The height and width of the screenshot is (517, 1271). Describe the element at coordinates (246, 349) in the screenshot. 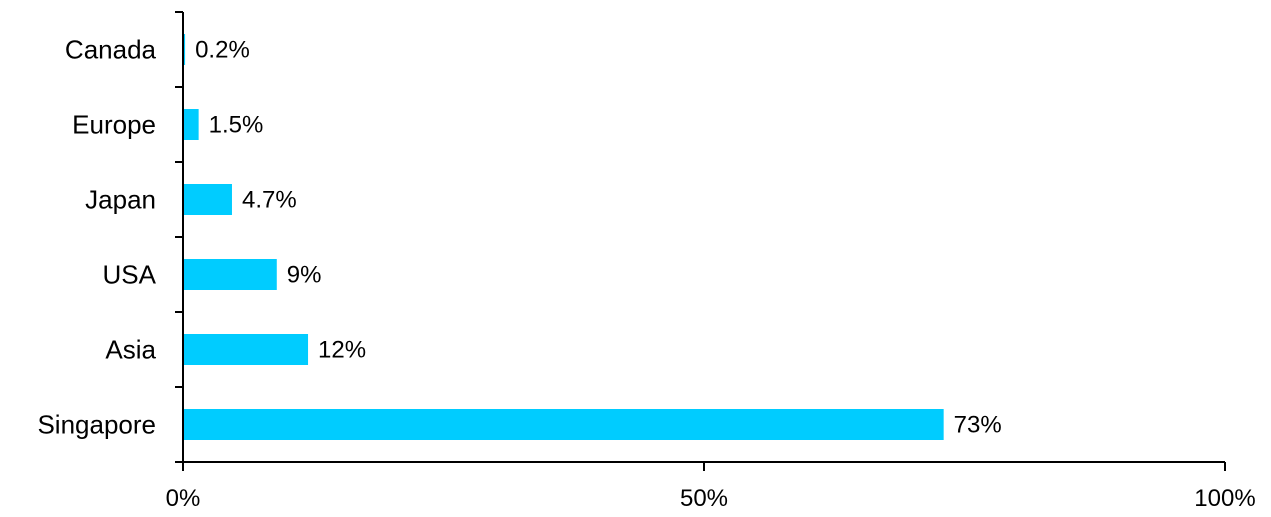

I see `bar-asia` at that location.